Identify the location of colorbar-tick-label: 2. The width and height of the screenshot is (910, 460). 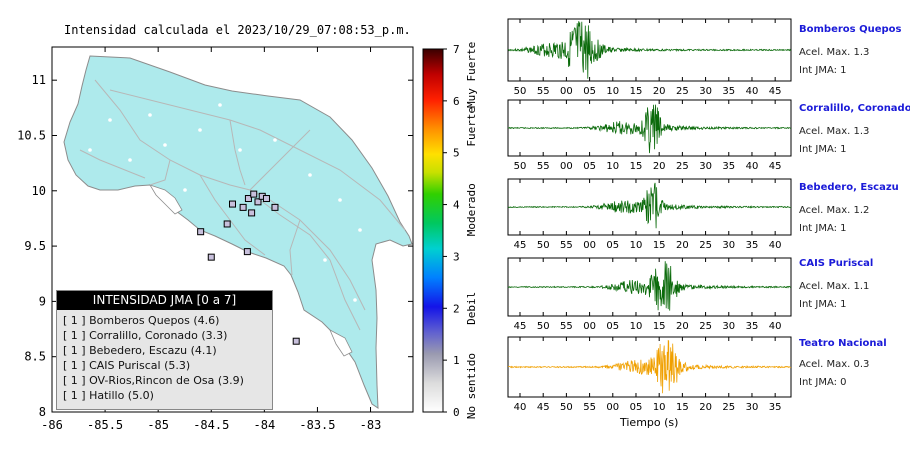
(456, 308).